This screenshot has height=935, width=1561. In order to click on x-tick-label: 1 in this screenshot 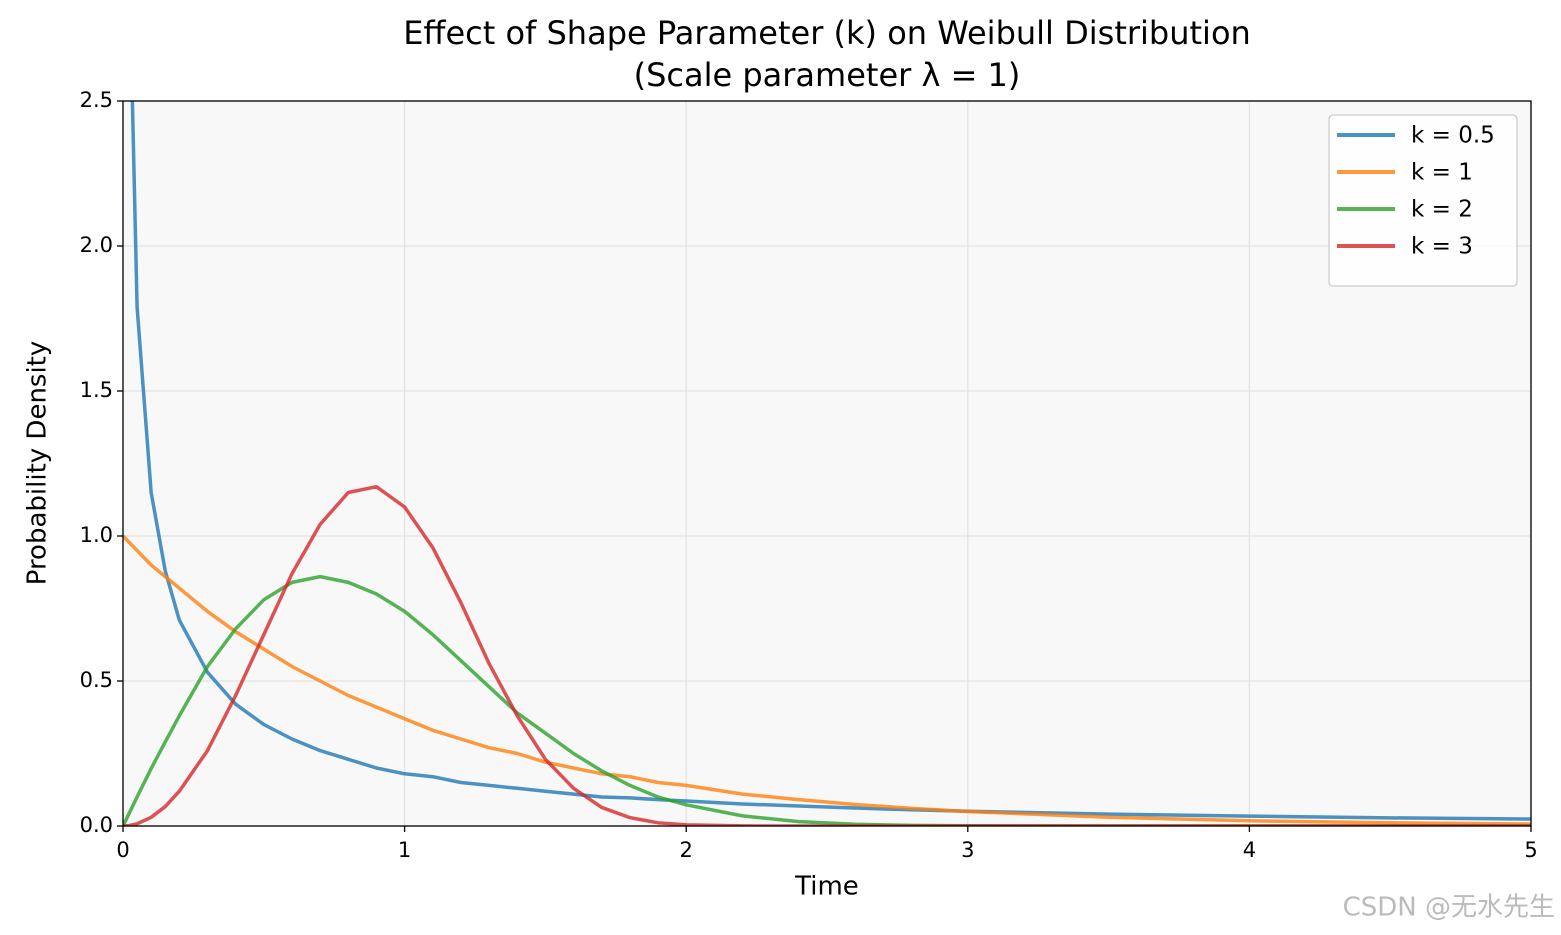, I will do `click(404, 850)`.